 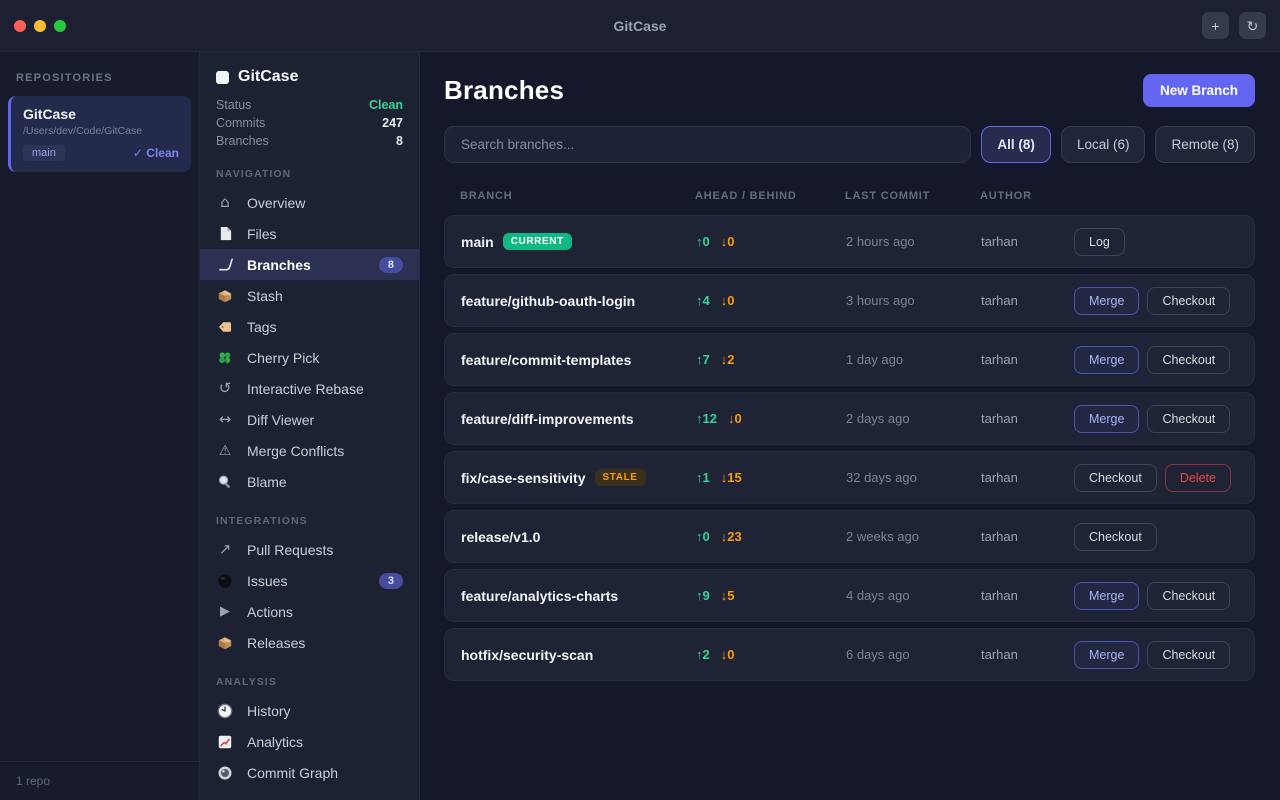 What do you see at coordinates (279, 264) in the screenshot?
I see `sidebar-item-label: Branches` at bounding box center [279, 264].